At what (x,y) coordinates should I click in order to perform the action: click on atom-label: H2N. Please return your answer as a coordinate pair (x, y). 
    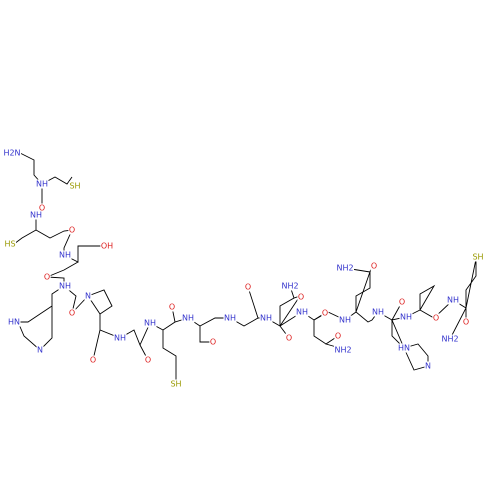
    Looking at the image, I should click on (11, 153).